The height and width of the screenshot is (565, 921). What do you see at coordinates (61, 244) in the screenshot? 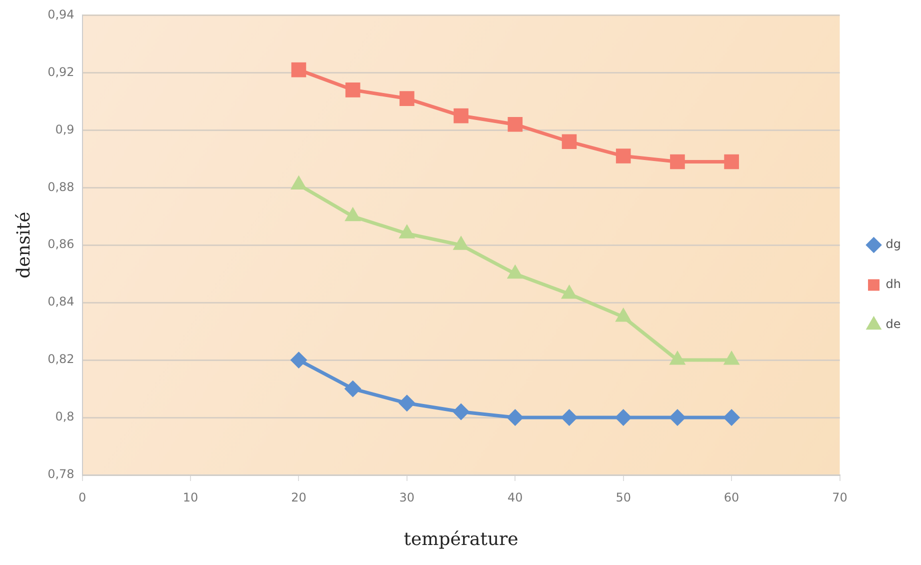
I see `y-tick-label: 0,86` at bounding box center [61, 244].